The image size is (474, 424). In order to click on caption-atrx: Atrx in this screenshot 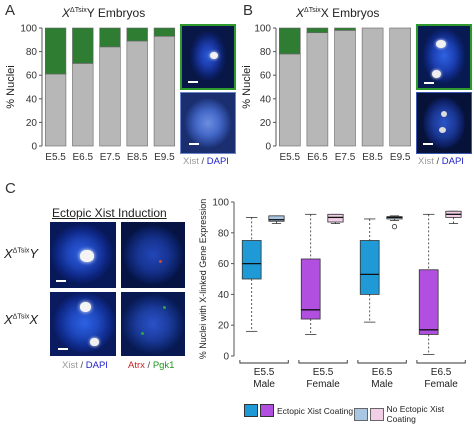, I will do `click(136, 365)`.